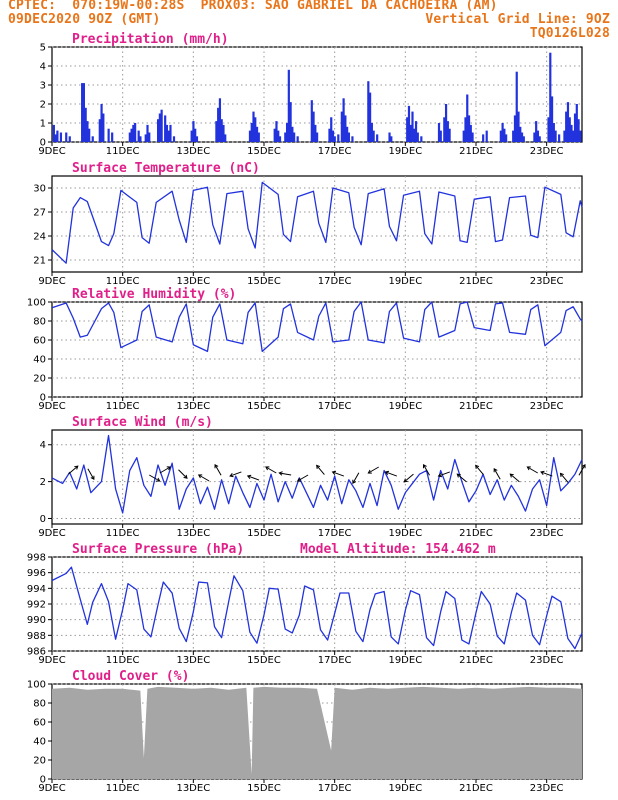 Image resolution: width=618 pixels, height=800 pixels. What do you see at coordinates (547, 151) in the screenshot?
I see `precipitation-xtick-label: 23DEC` at bounding box center [547, 151].